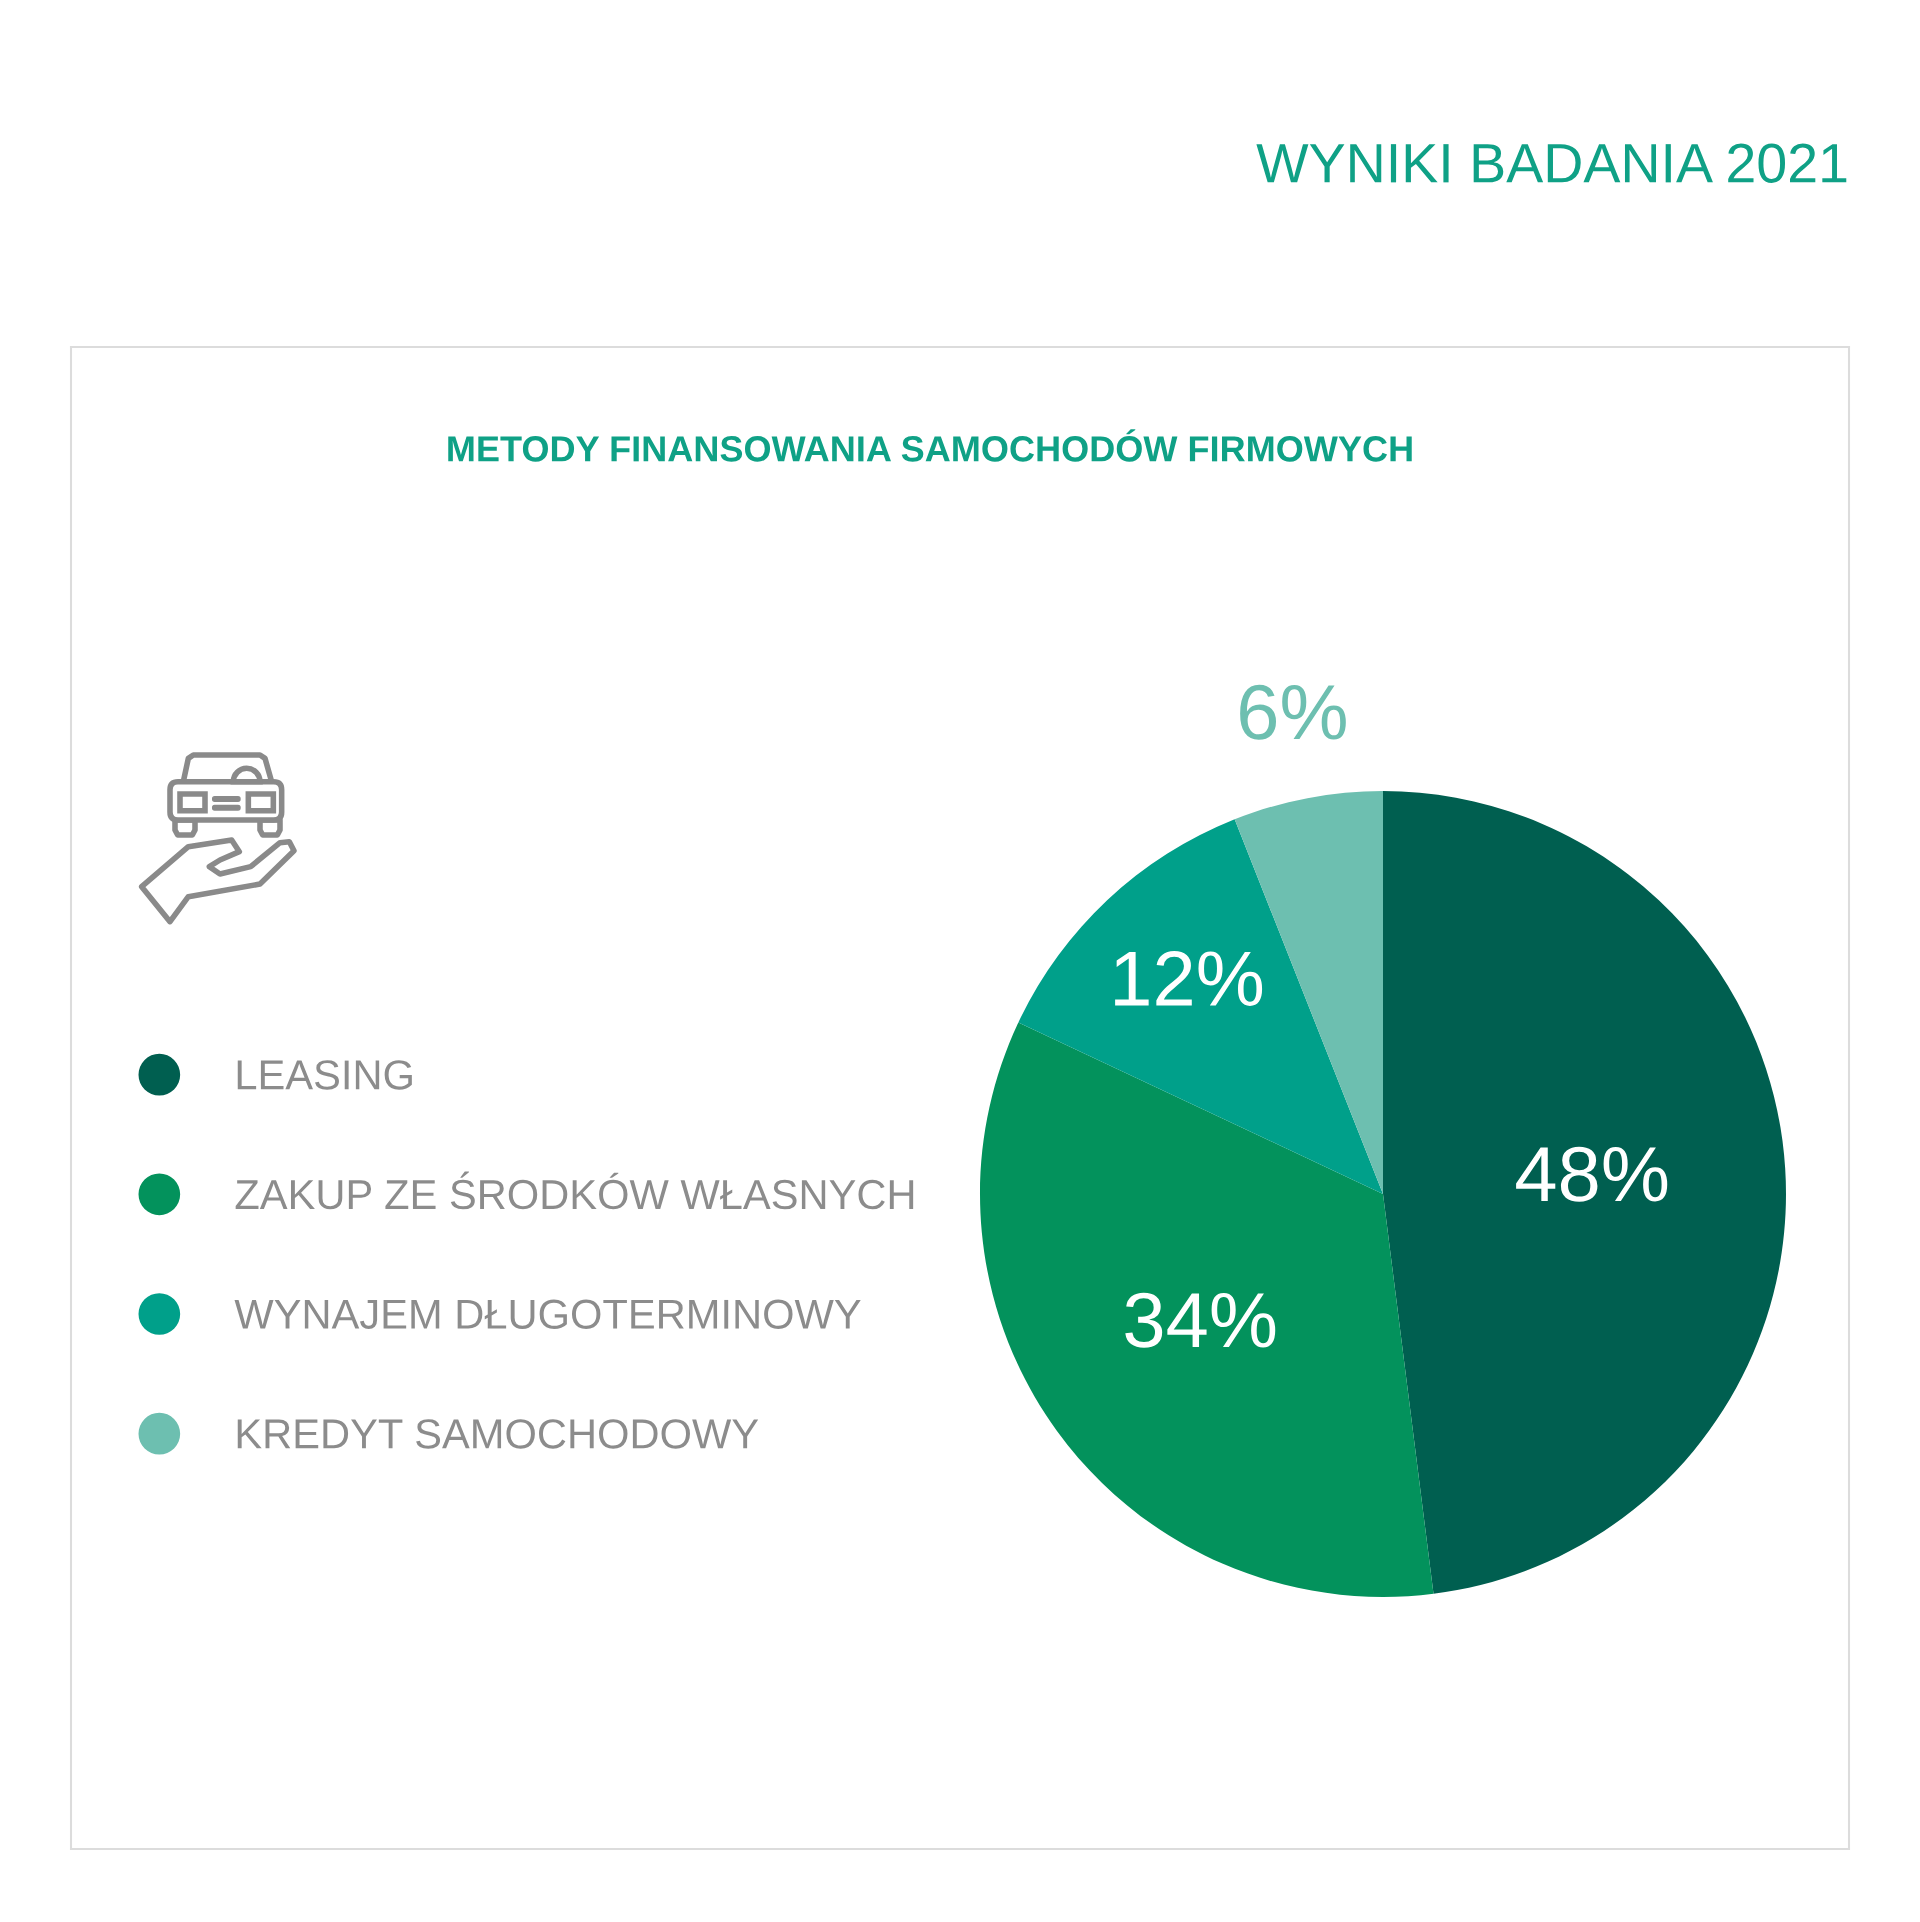 This screenshot has width=1920, height=1922. What do you see at coordinates (498, 1434) in the screenshot?
I see `legend-label: KREDYT SAMOCHODOWY` at bounding box center [498, 1434].